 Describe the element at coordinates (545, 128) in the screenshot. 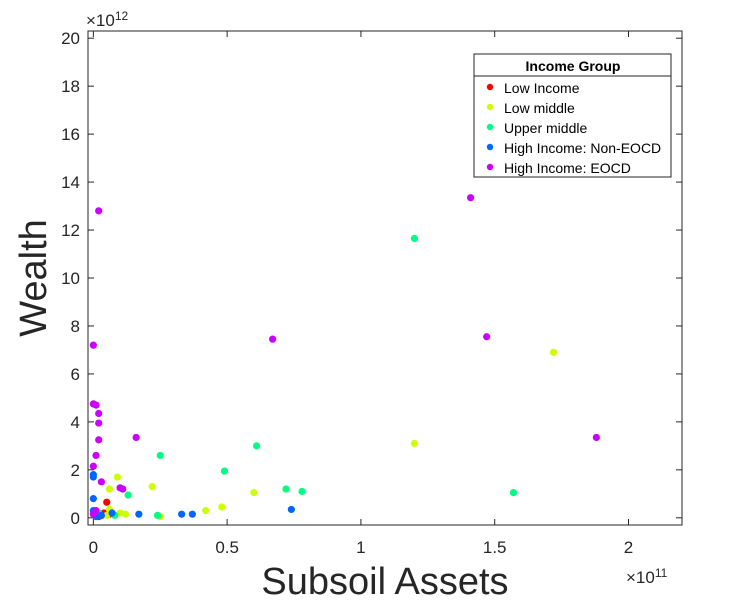

I see `legend-label: Upper middle` at that location.